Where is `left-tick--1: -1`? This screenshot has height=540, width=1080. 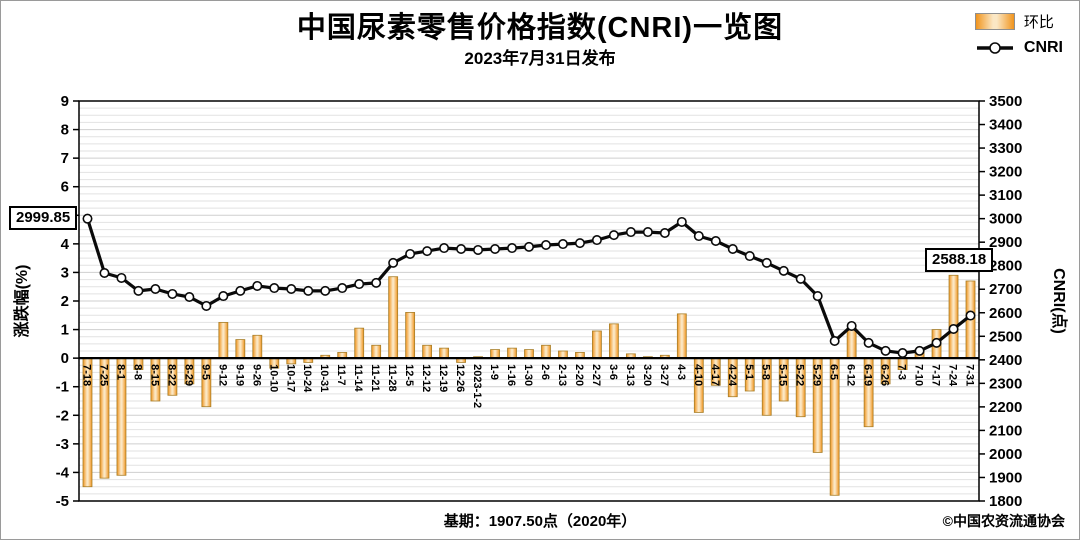
left-tick--1: -1 is located at coordinates (62, 387).